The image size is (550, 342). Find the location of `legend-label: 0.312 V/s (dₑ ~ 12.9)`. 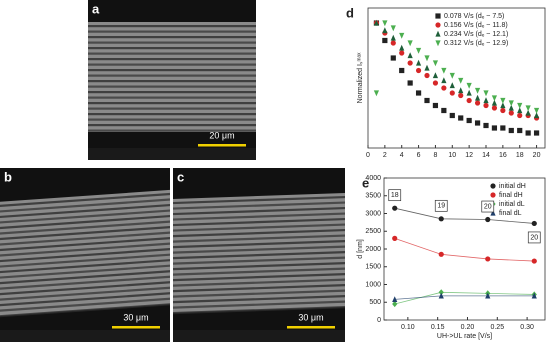

legend-label: 0.312 V/s (dₑ ~ 12.9) is located at coordinates (476, 43).